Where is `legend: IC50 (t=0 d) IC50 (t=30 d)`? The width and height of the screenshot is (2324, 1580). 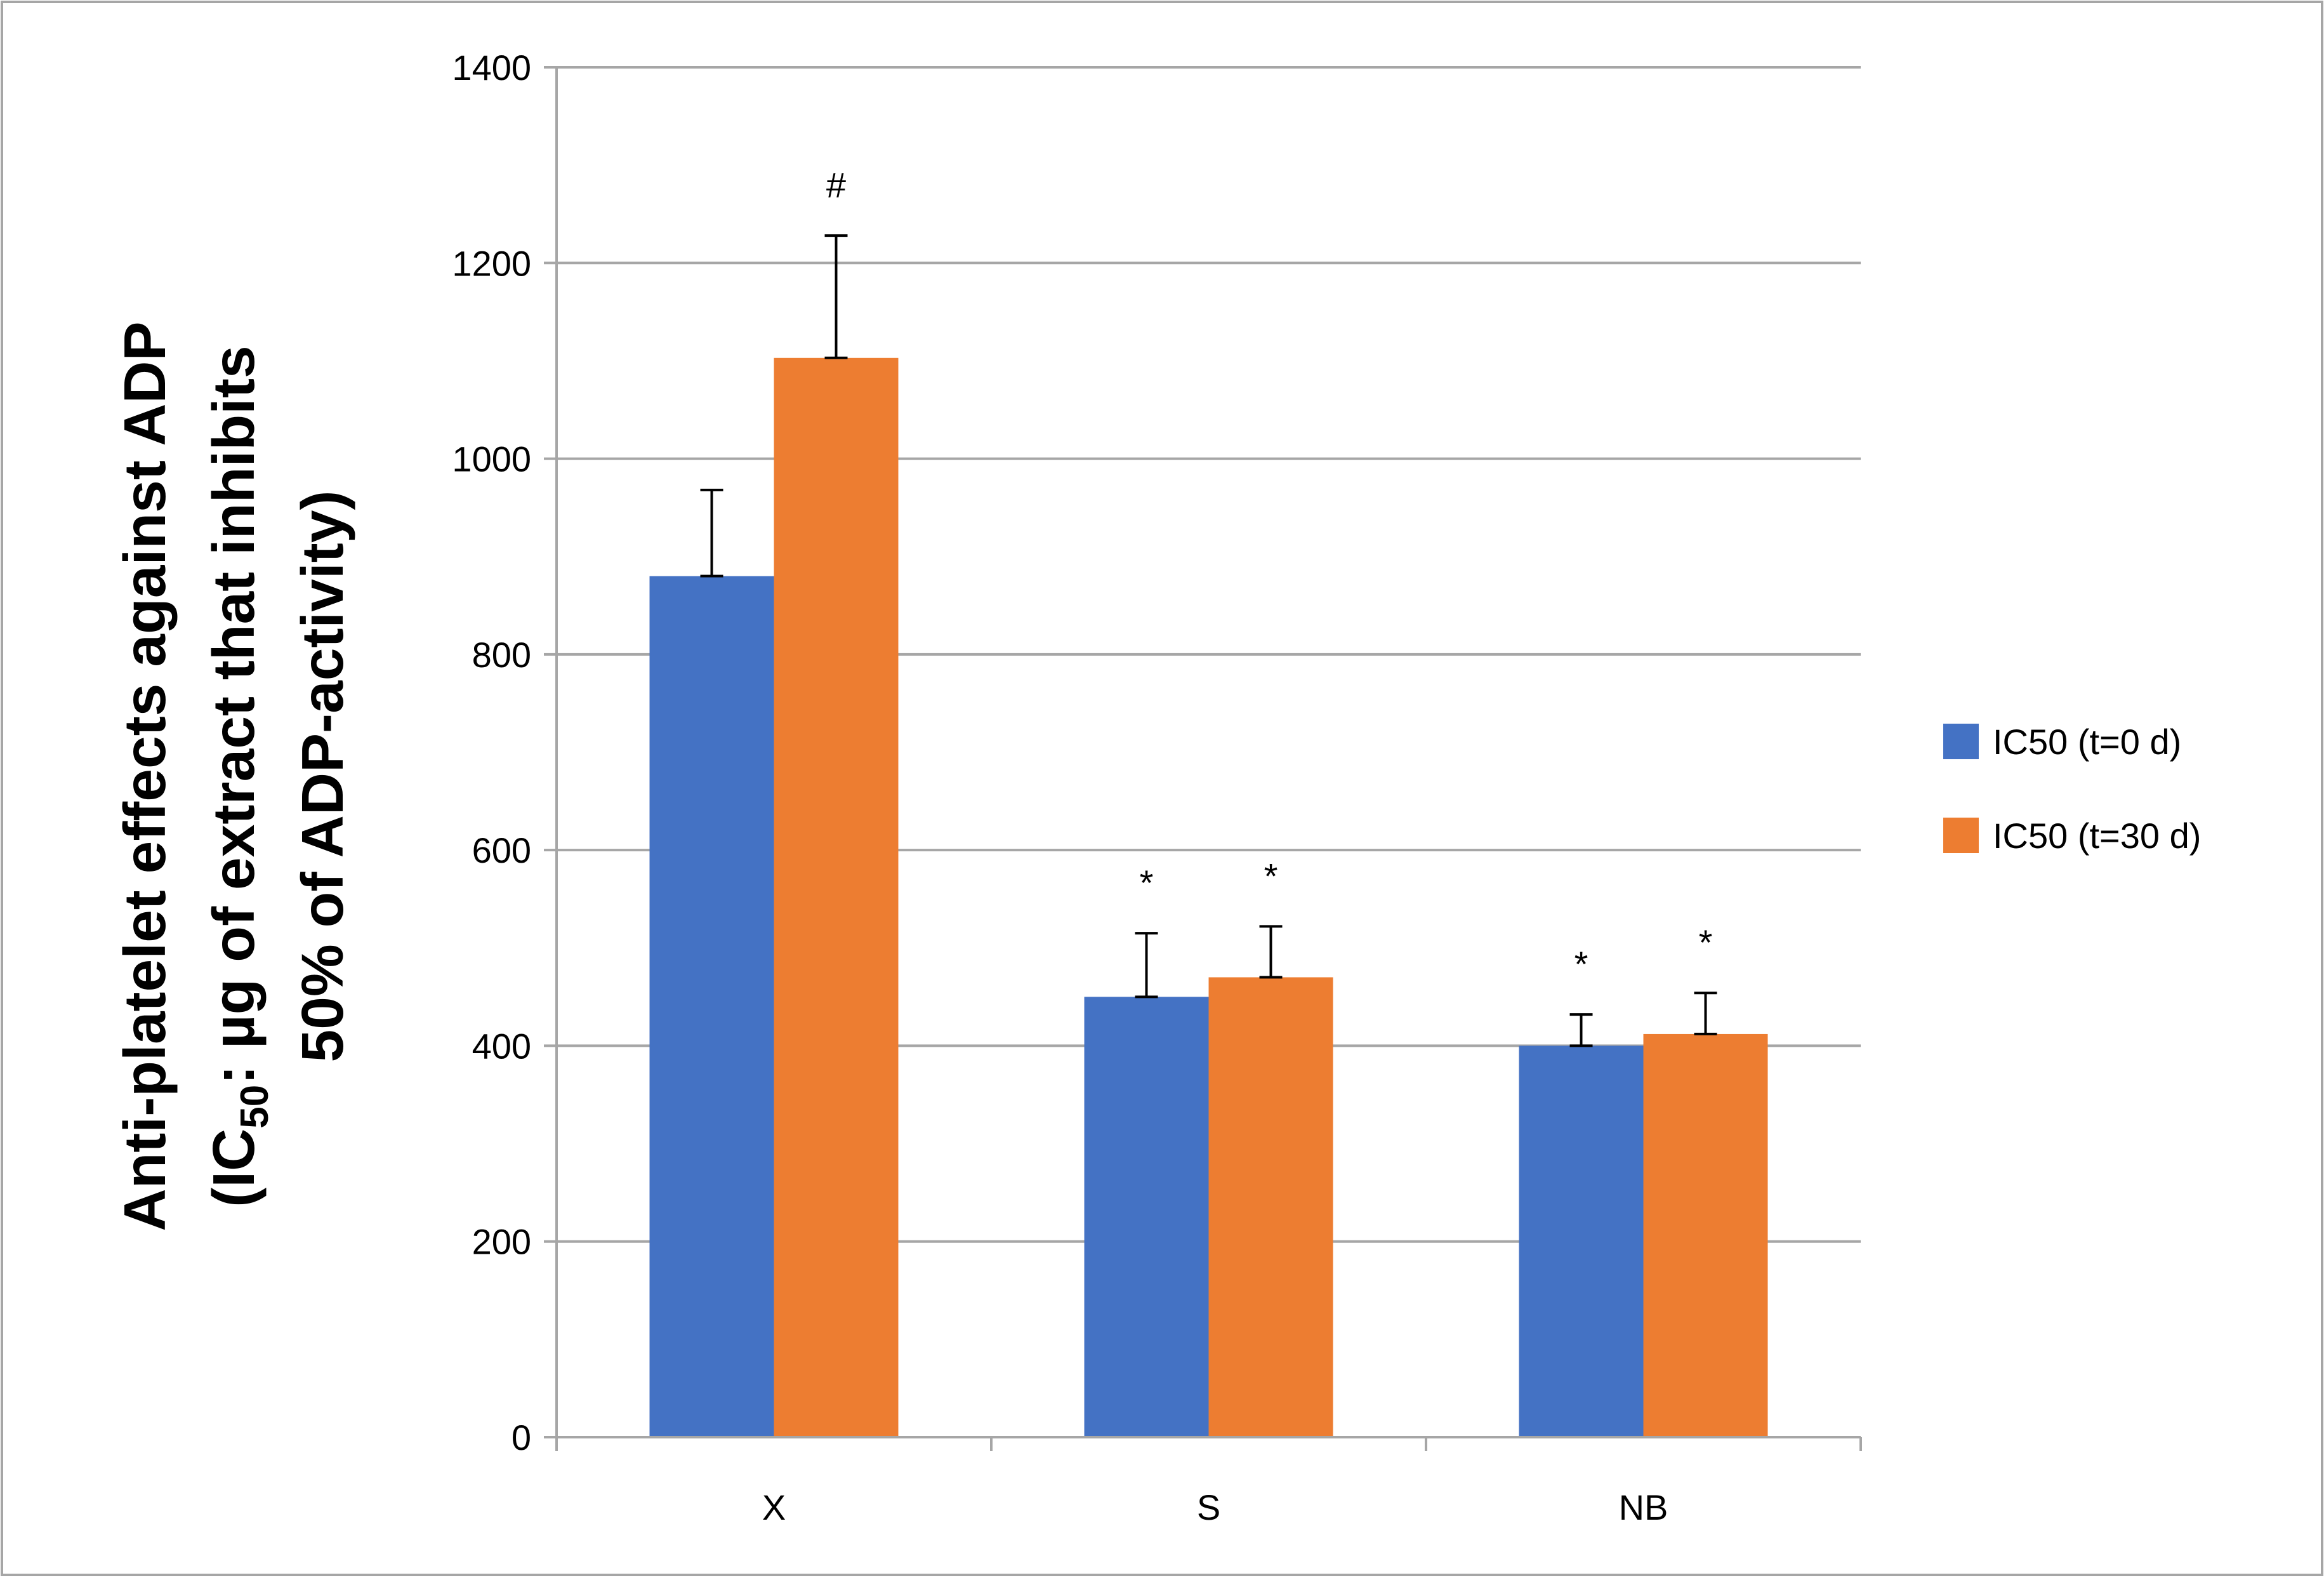
legend: IC50 (t=0 d) IC50 (t=30 d) is located at coordinates (2072, 789).